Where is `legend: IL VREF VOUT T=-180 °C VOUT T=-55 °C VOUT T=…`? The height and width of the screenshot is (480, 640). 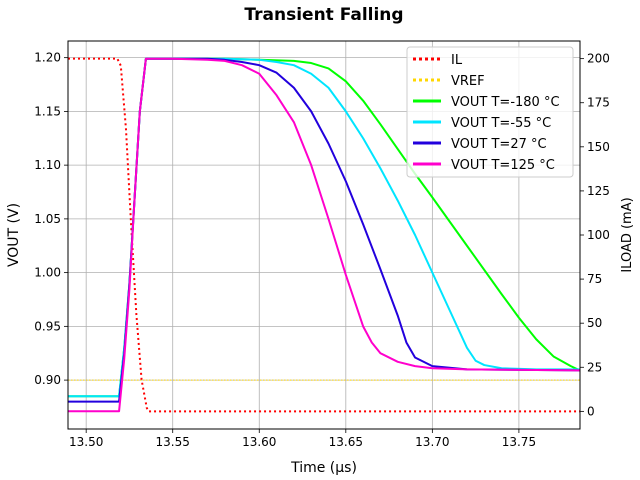
legend: IL VREF VOUT T=-180 °C VOUT T=-55 °C VOUT T=… is located at coordinates (490, 112).